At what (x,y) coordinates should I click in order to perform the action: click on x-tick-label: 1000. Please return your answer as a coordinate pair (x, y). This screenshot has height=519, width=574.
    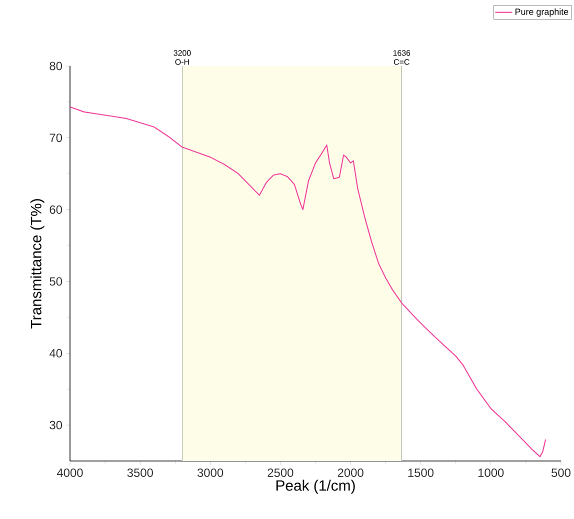
    Looking at the image, I should click on (491, 472).